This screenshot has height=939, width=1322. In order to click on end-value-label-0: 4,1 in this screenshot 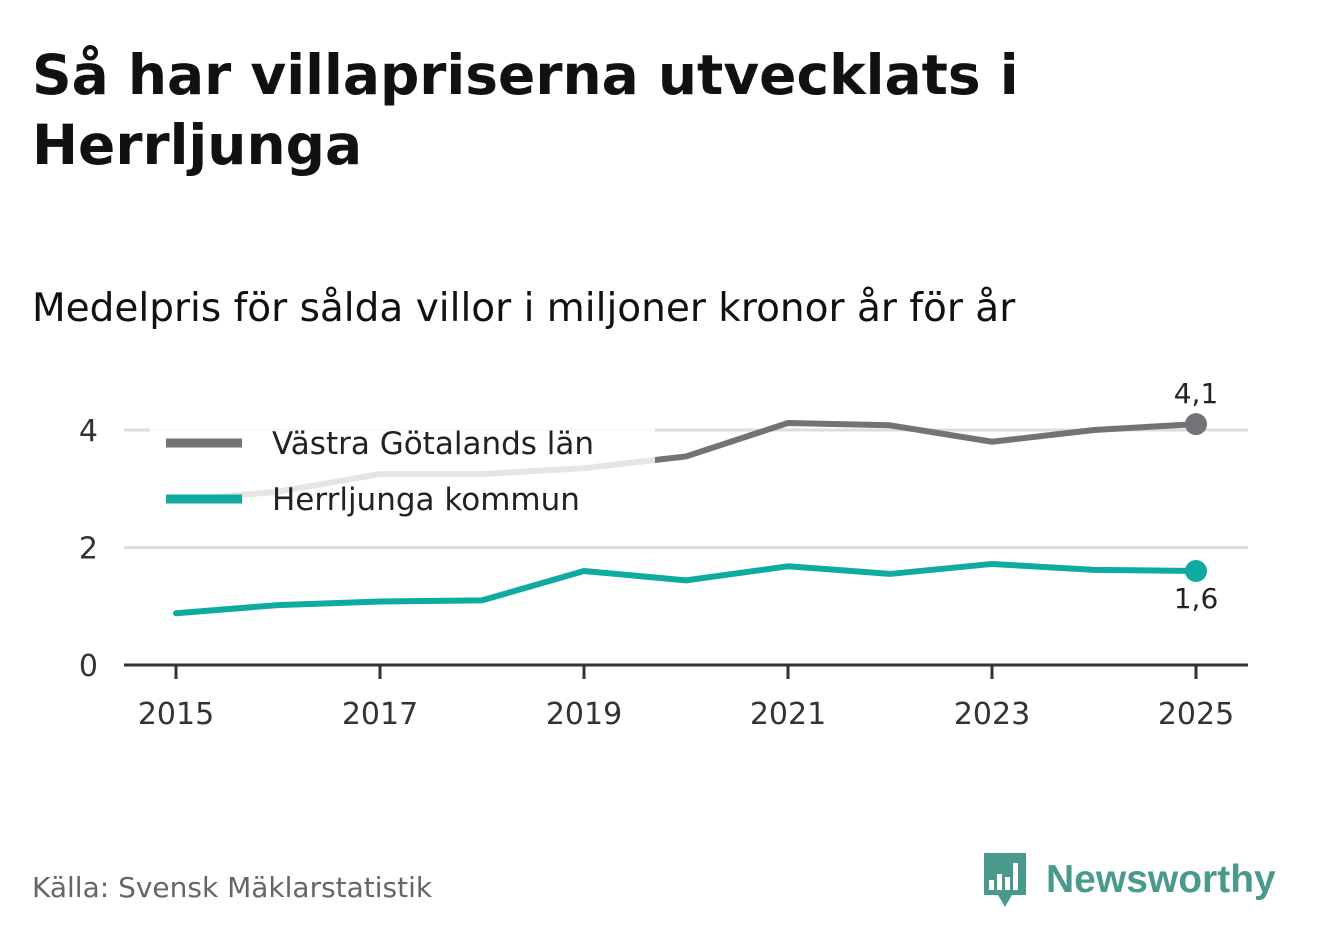, I will do `click(1196, 393)`.